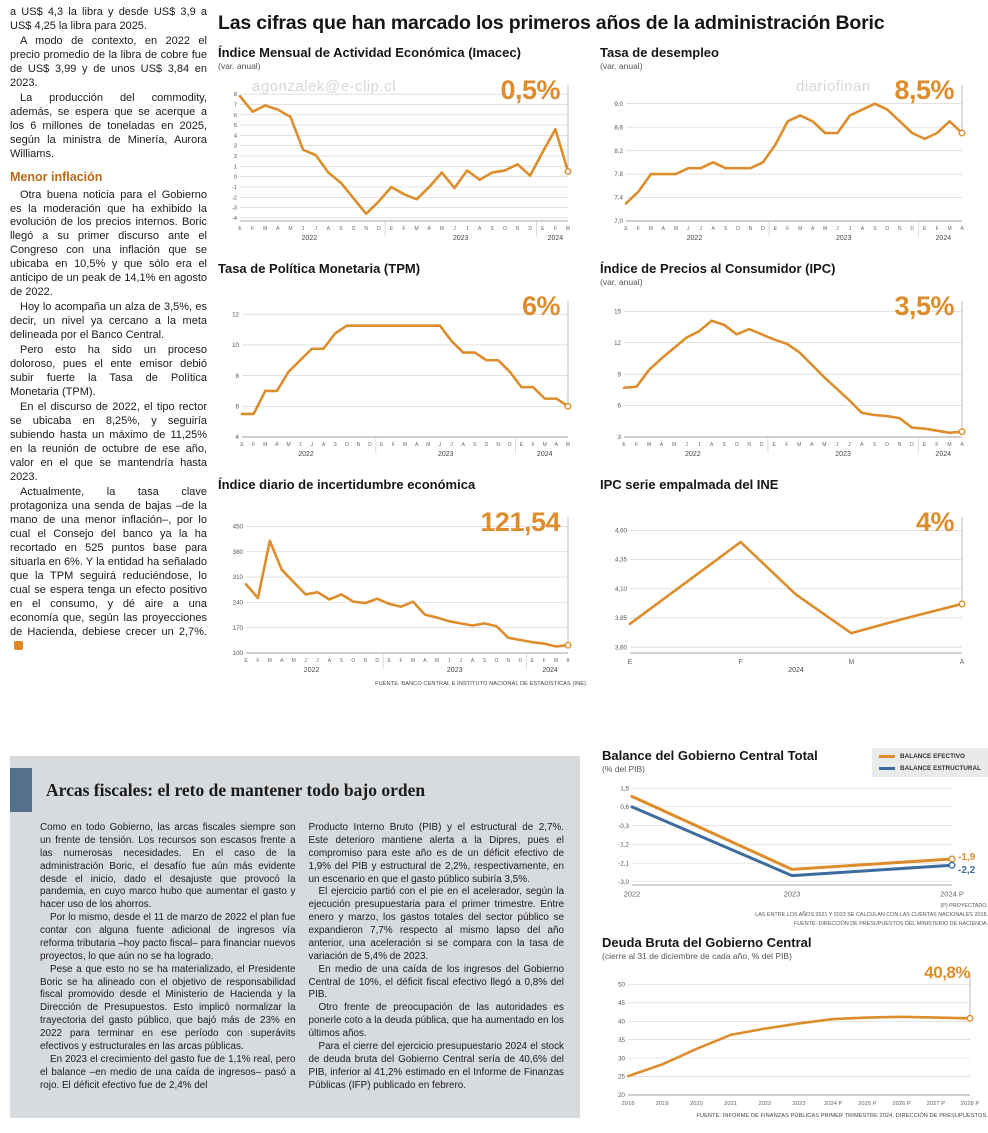 This screenshot has height=1133, width=988. What do you see at coordinates (235, 147) in the screenshot?
I see `svg-text: 3` at bounding box center [235, 147].